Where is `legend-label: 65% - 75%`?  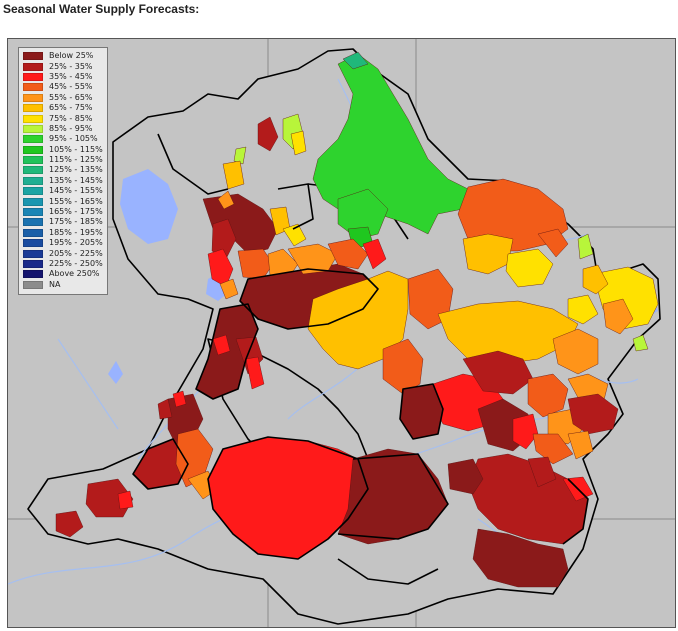
legend-label: 65% - 75% is located at coordinates (71, 108).